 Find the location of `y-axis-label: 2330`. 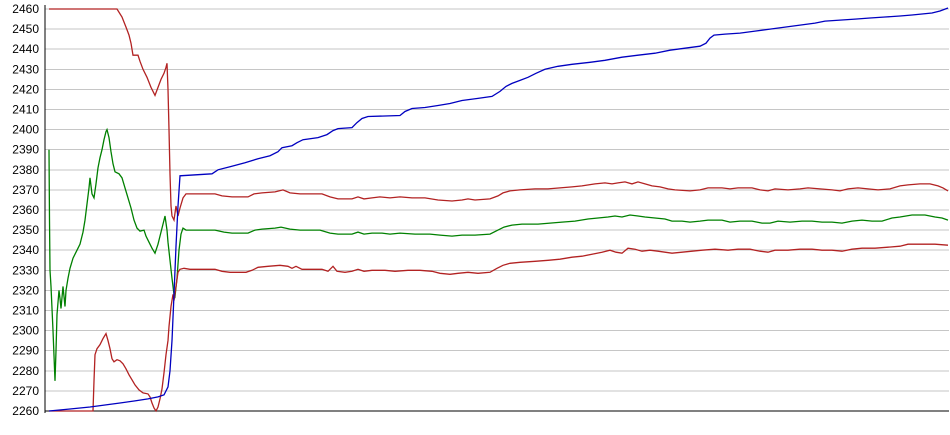

y-axis-label: 2330 is located at coordinates (25, 270).